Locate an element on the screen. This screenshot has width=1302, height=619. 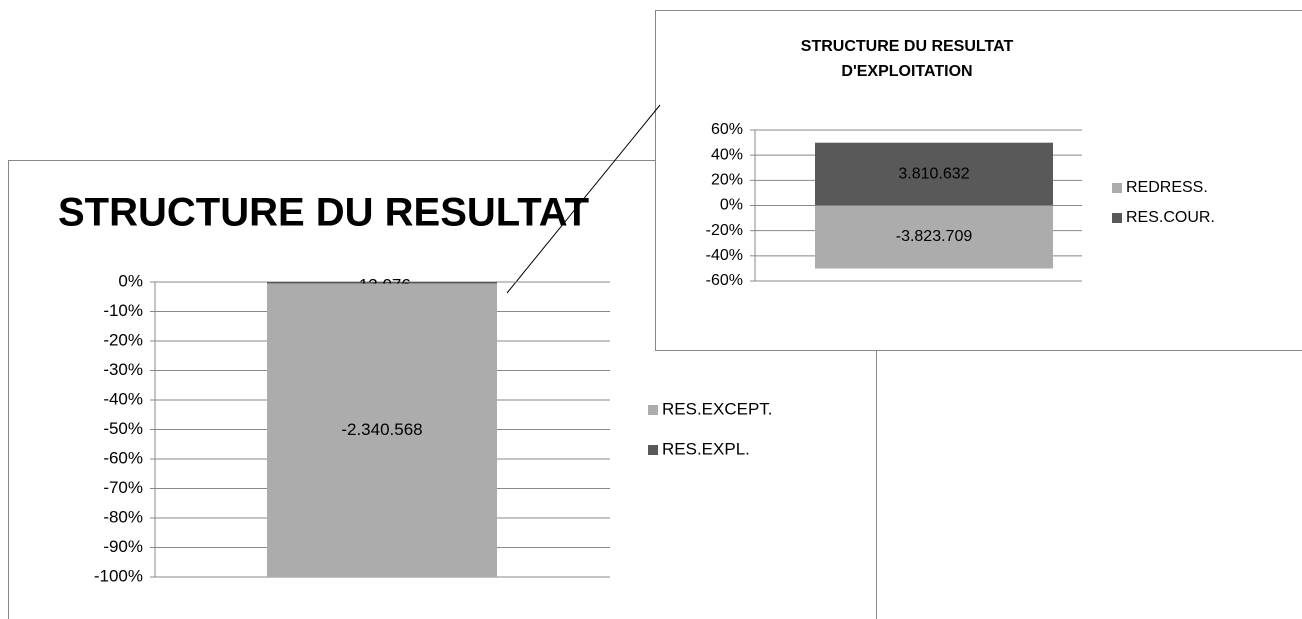
y-tick-label: 60% is located at coordinates (727, 129).